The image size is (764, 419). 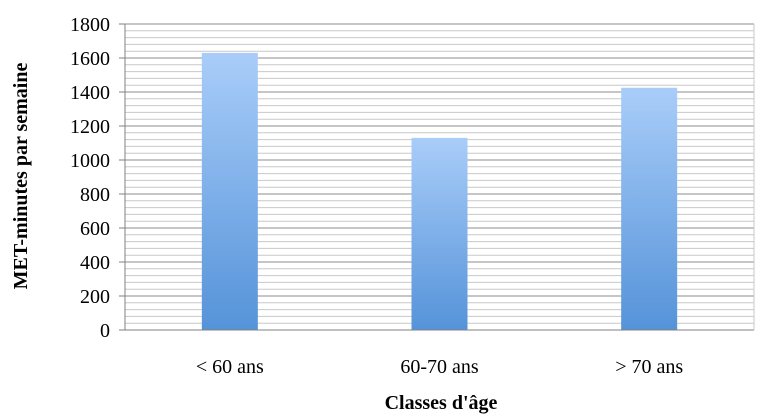 What do you see at coordinates (90, 161) in the screenshot?
I see `y-tick-label: 1000` at bounding box center [90, 161].